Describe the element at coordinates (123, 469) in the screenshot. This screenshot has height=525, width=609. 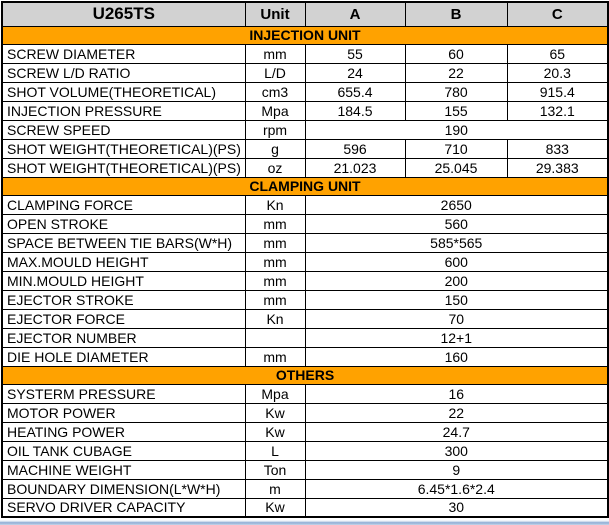
I see `spec-name-cell: MACHINE WEIGHT` at that location.